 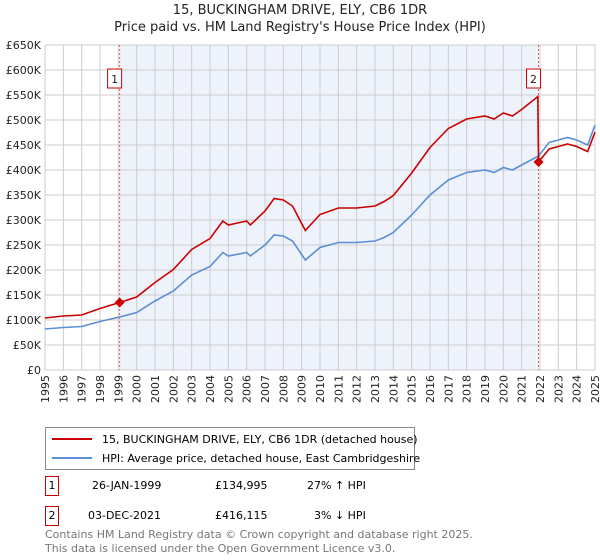 I want to click on y-tick-label: £350K, so click(x=24, y=195).